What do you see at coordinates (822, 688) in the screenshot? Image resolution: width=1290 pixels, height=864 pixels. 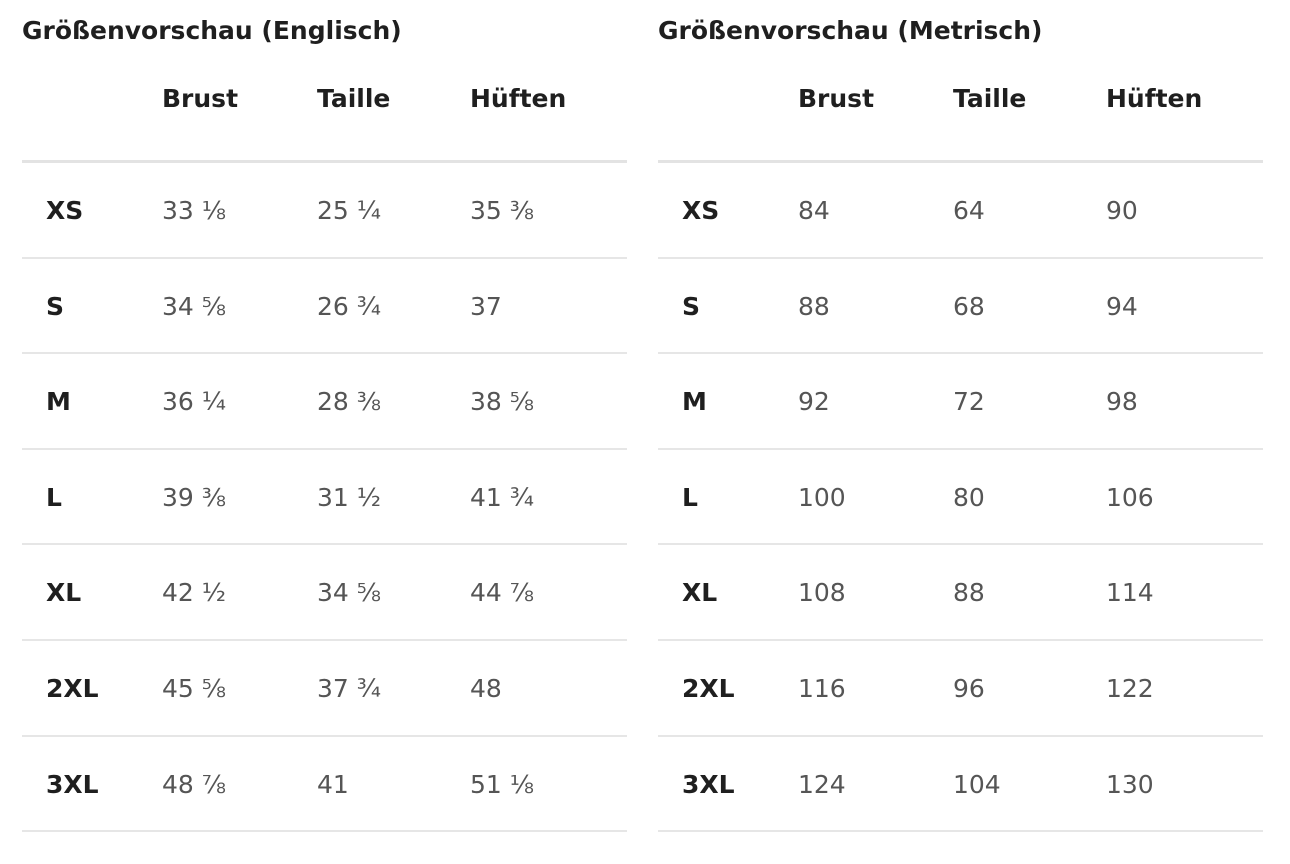 I see `chest-value: 116` at bounding box center [822, 688].